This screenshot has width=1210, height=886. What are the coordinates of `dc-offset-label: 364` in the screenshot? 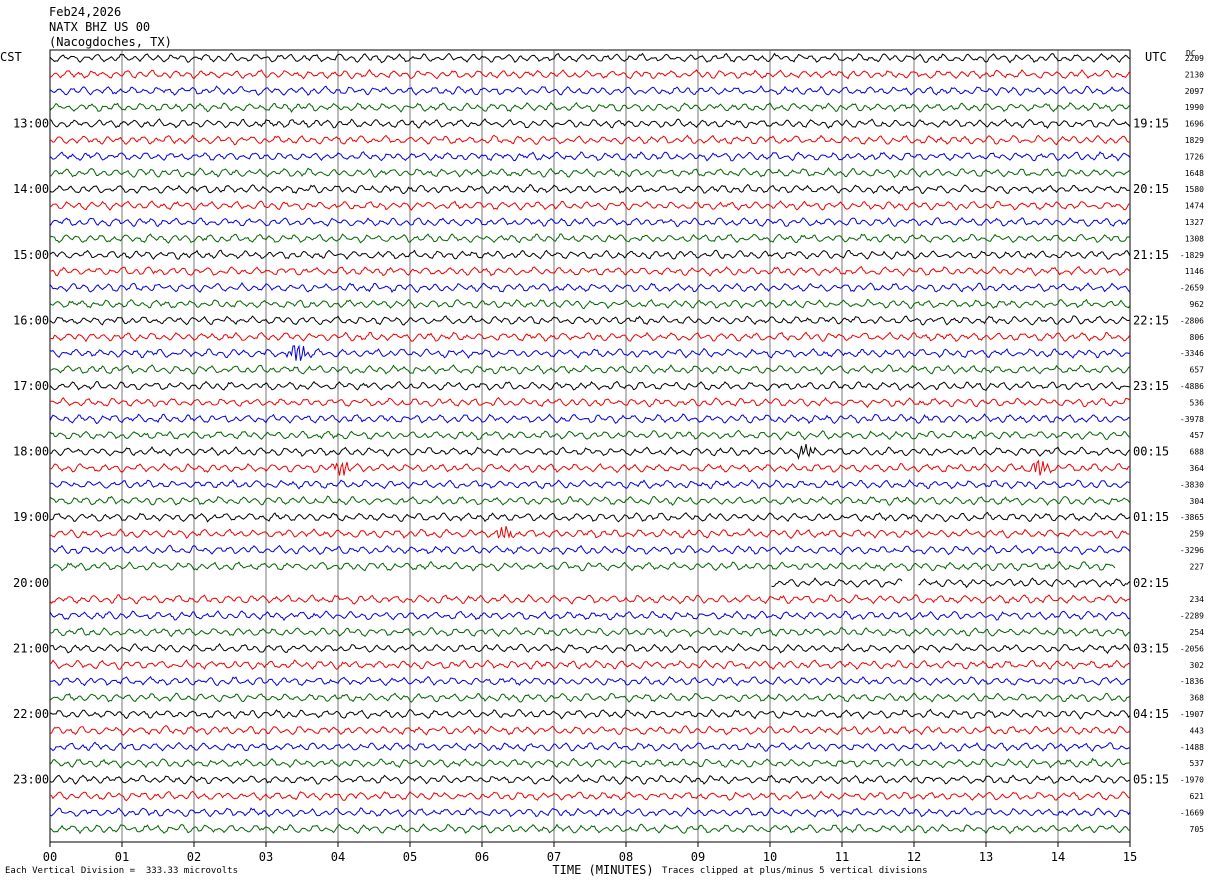 It's located at (1197, 468).